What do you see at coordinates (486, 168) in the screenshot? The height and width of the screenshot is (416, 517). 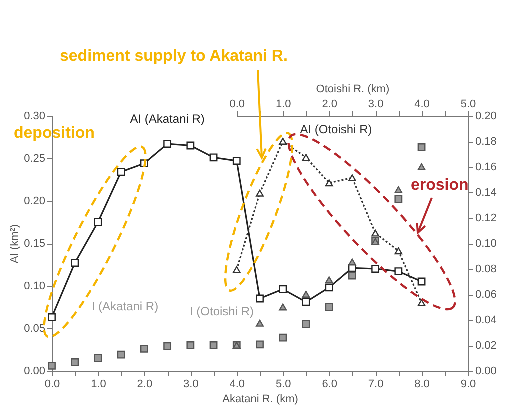 I see `y2-tick-label: 0.16` at bounding box center [486, 168].